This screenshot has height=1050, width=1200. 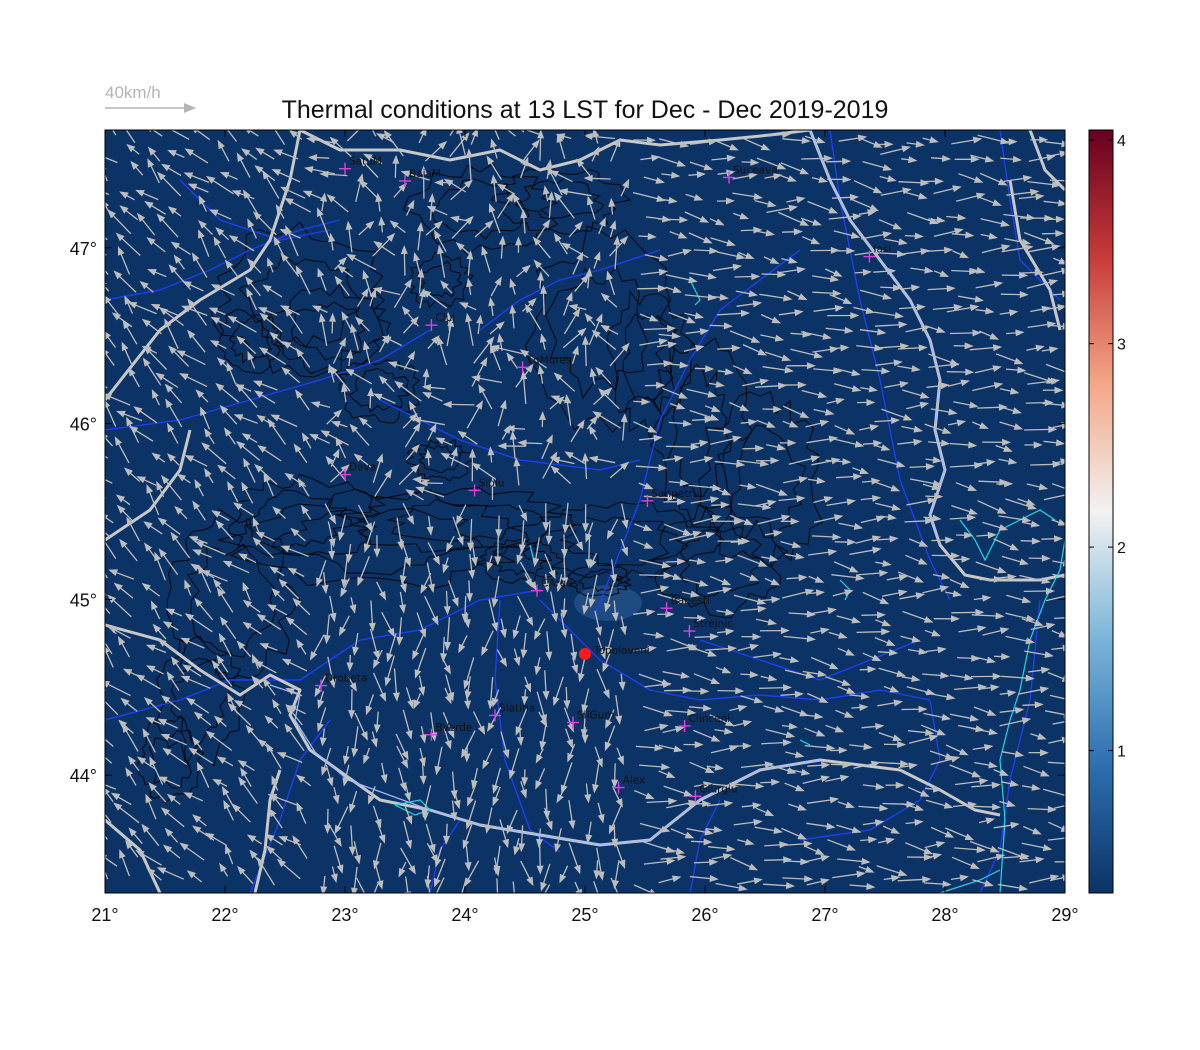 I want to click on station-label: Suceava, so click(x=755, y=170).